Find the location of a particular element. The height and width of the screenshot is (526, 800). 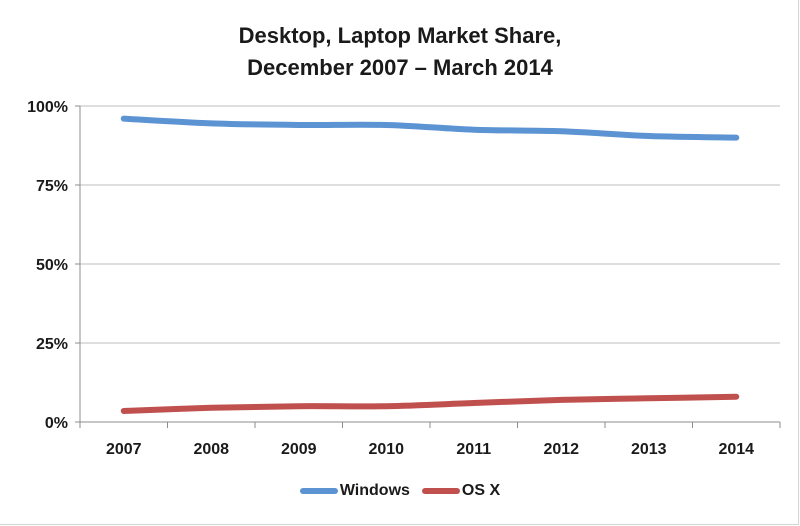

series-line-os-x is located at coordinates (430, 403).